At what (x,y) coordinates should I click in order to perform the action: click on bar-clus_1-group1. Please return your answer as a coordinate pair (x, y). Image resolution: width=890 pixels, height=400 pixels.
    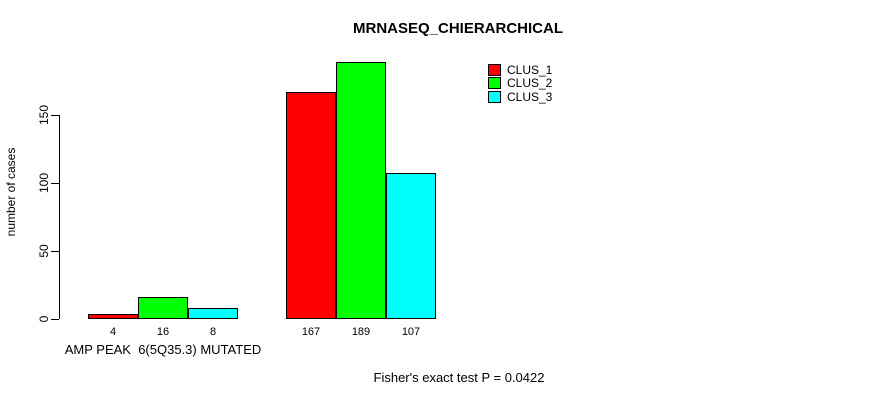
    Looking at the image, I should click on (113, 316).